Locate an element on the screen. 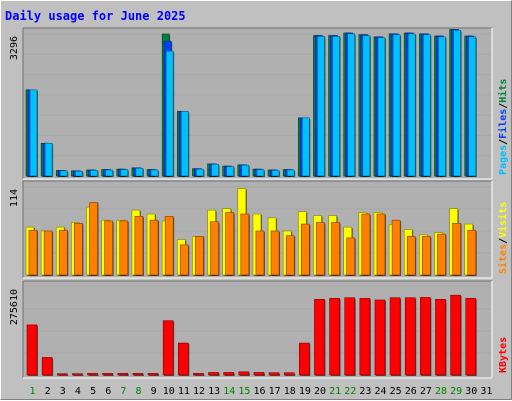 Image resolution: width=512 pixels, height=401 pixels. x-tick-label-day-18: 18 is located at coordinates (290, 391).